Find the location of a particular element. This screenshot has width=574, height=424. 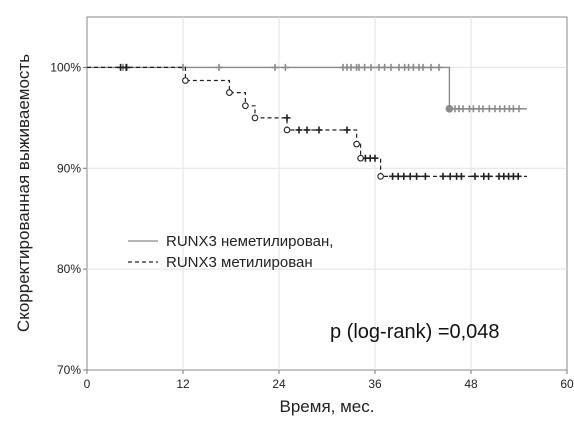

p-value-annotation: p (log-rank) =0,048 is located at coordinates (415, 332).